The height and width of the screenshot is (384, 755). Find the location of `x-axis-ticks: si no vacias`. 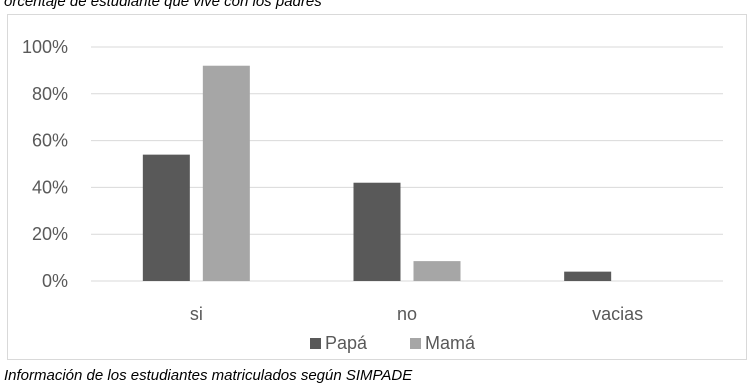

x-axis-ticks: si no vacias is located at coordinates (416, 314).